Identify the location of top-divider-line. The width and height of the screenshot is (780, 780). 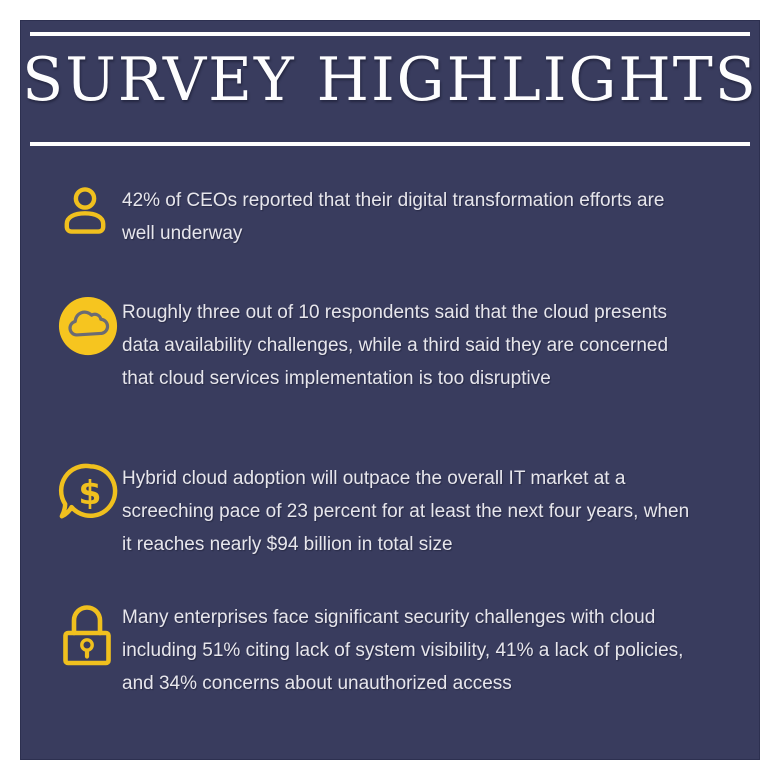
(390, 34).